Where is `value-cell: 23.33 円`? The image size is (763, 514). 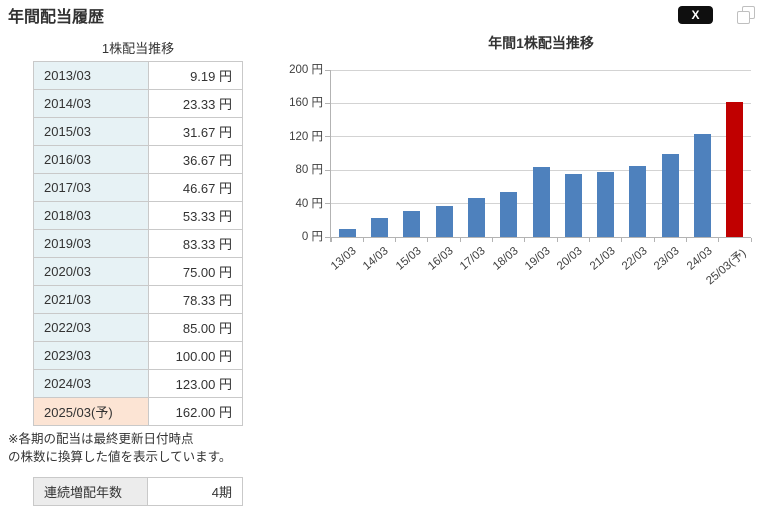 value-cell: 23.33 円 is located at coordinates (195, 103).